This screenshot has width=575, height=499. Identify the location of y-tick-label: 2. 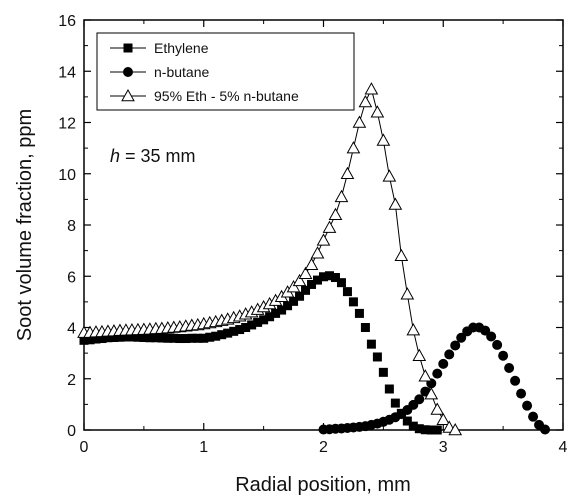
(71, 380).